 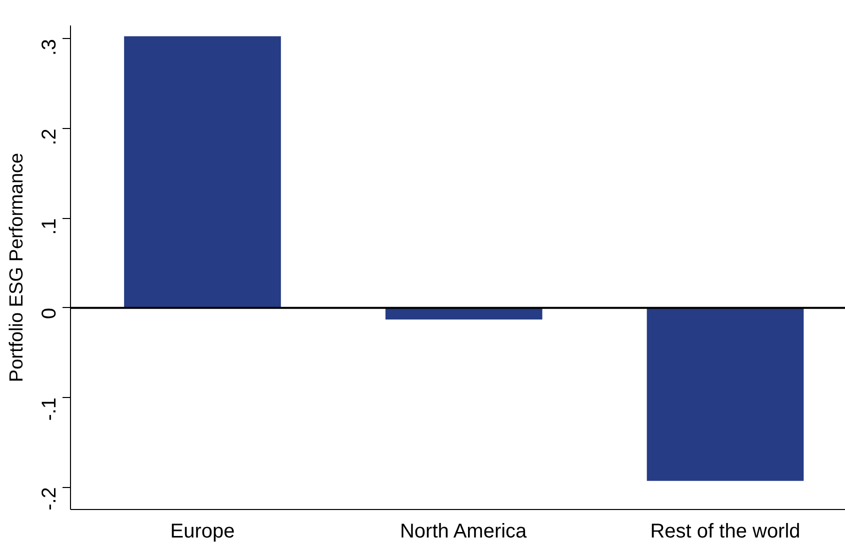 What do you see at coordinates (49, 313) in the screenshot?
I see `y-tick-label: 0` at bounding box center [49, 313].